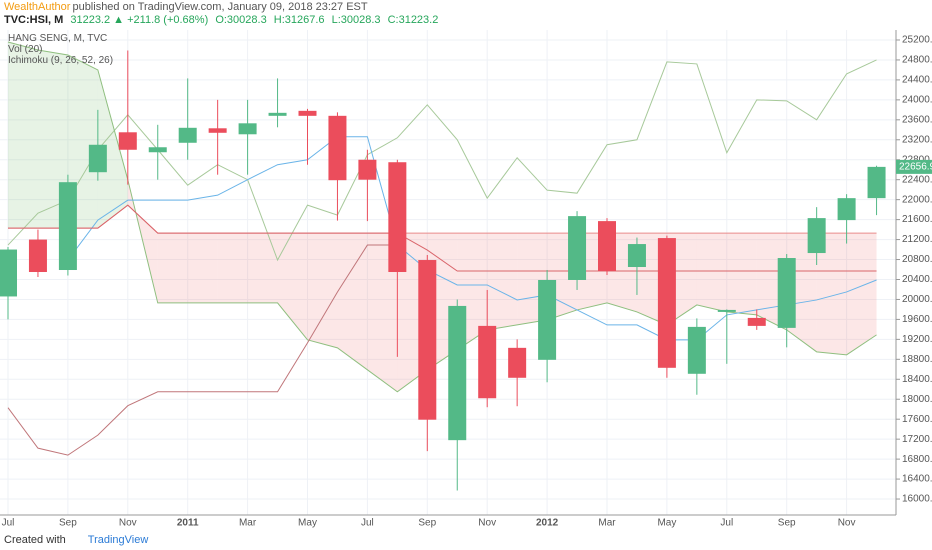 This screenshot has width=932, height=550. I want to click on symbol: TVC:HSI, M, so click(34, 20).